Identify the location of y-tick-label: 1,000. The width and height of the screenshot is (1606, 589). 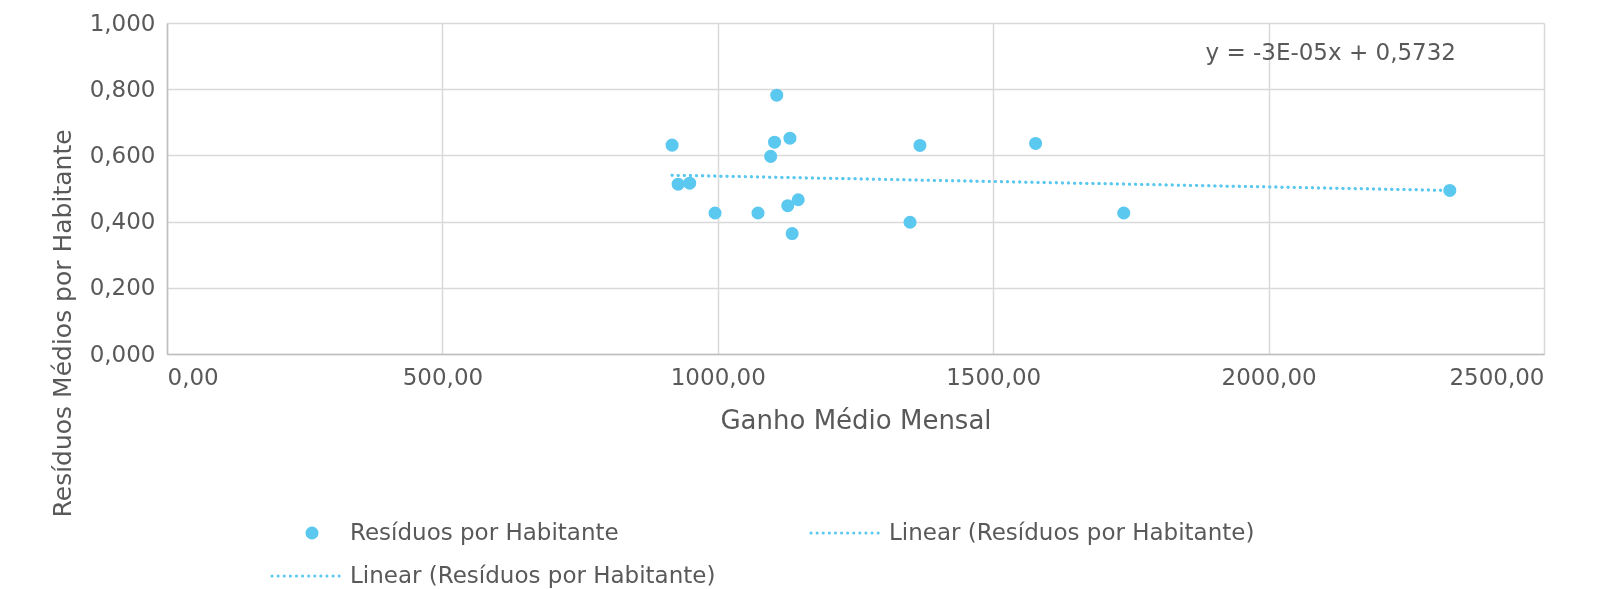
(122, 22).